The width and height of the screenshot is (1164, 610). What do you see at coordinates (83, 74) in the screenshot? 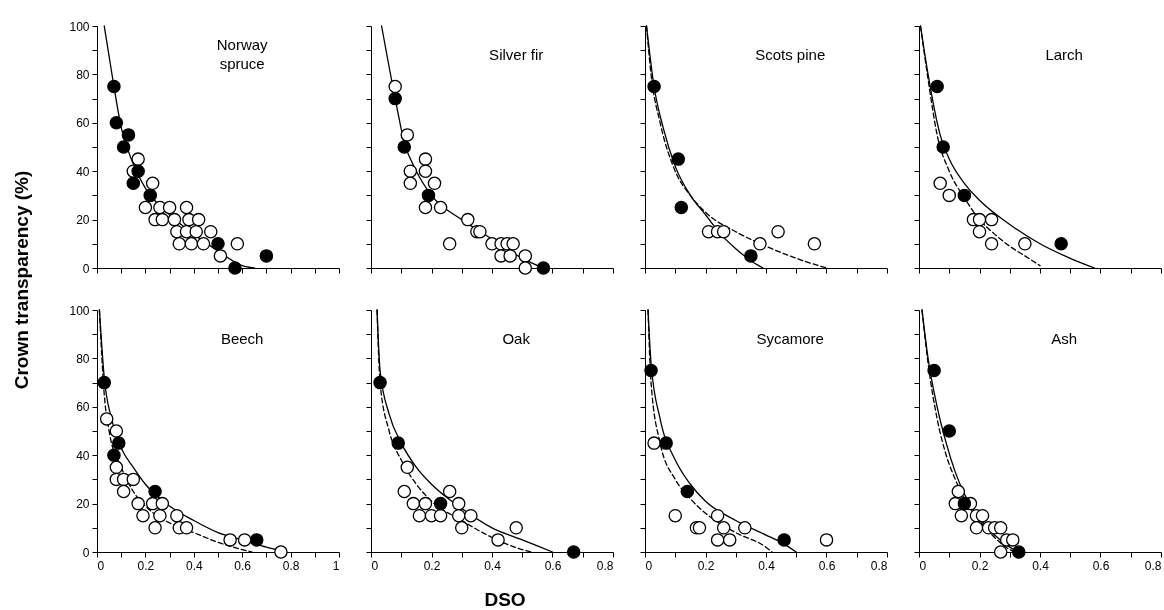
I see `y-tick-label: 80` at bounding box center [83, 74].